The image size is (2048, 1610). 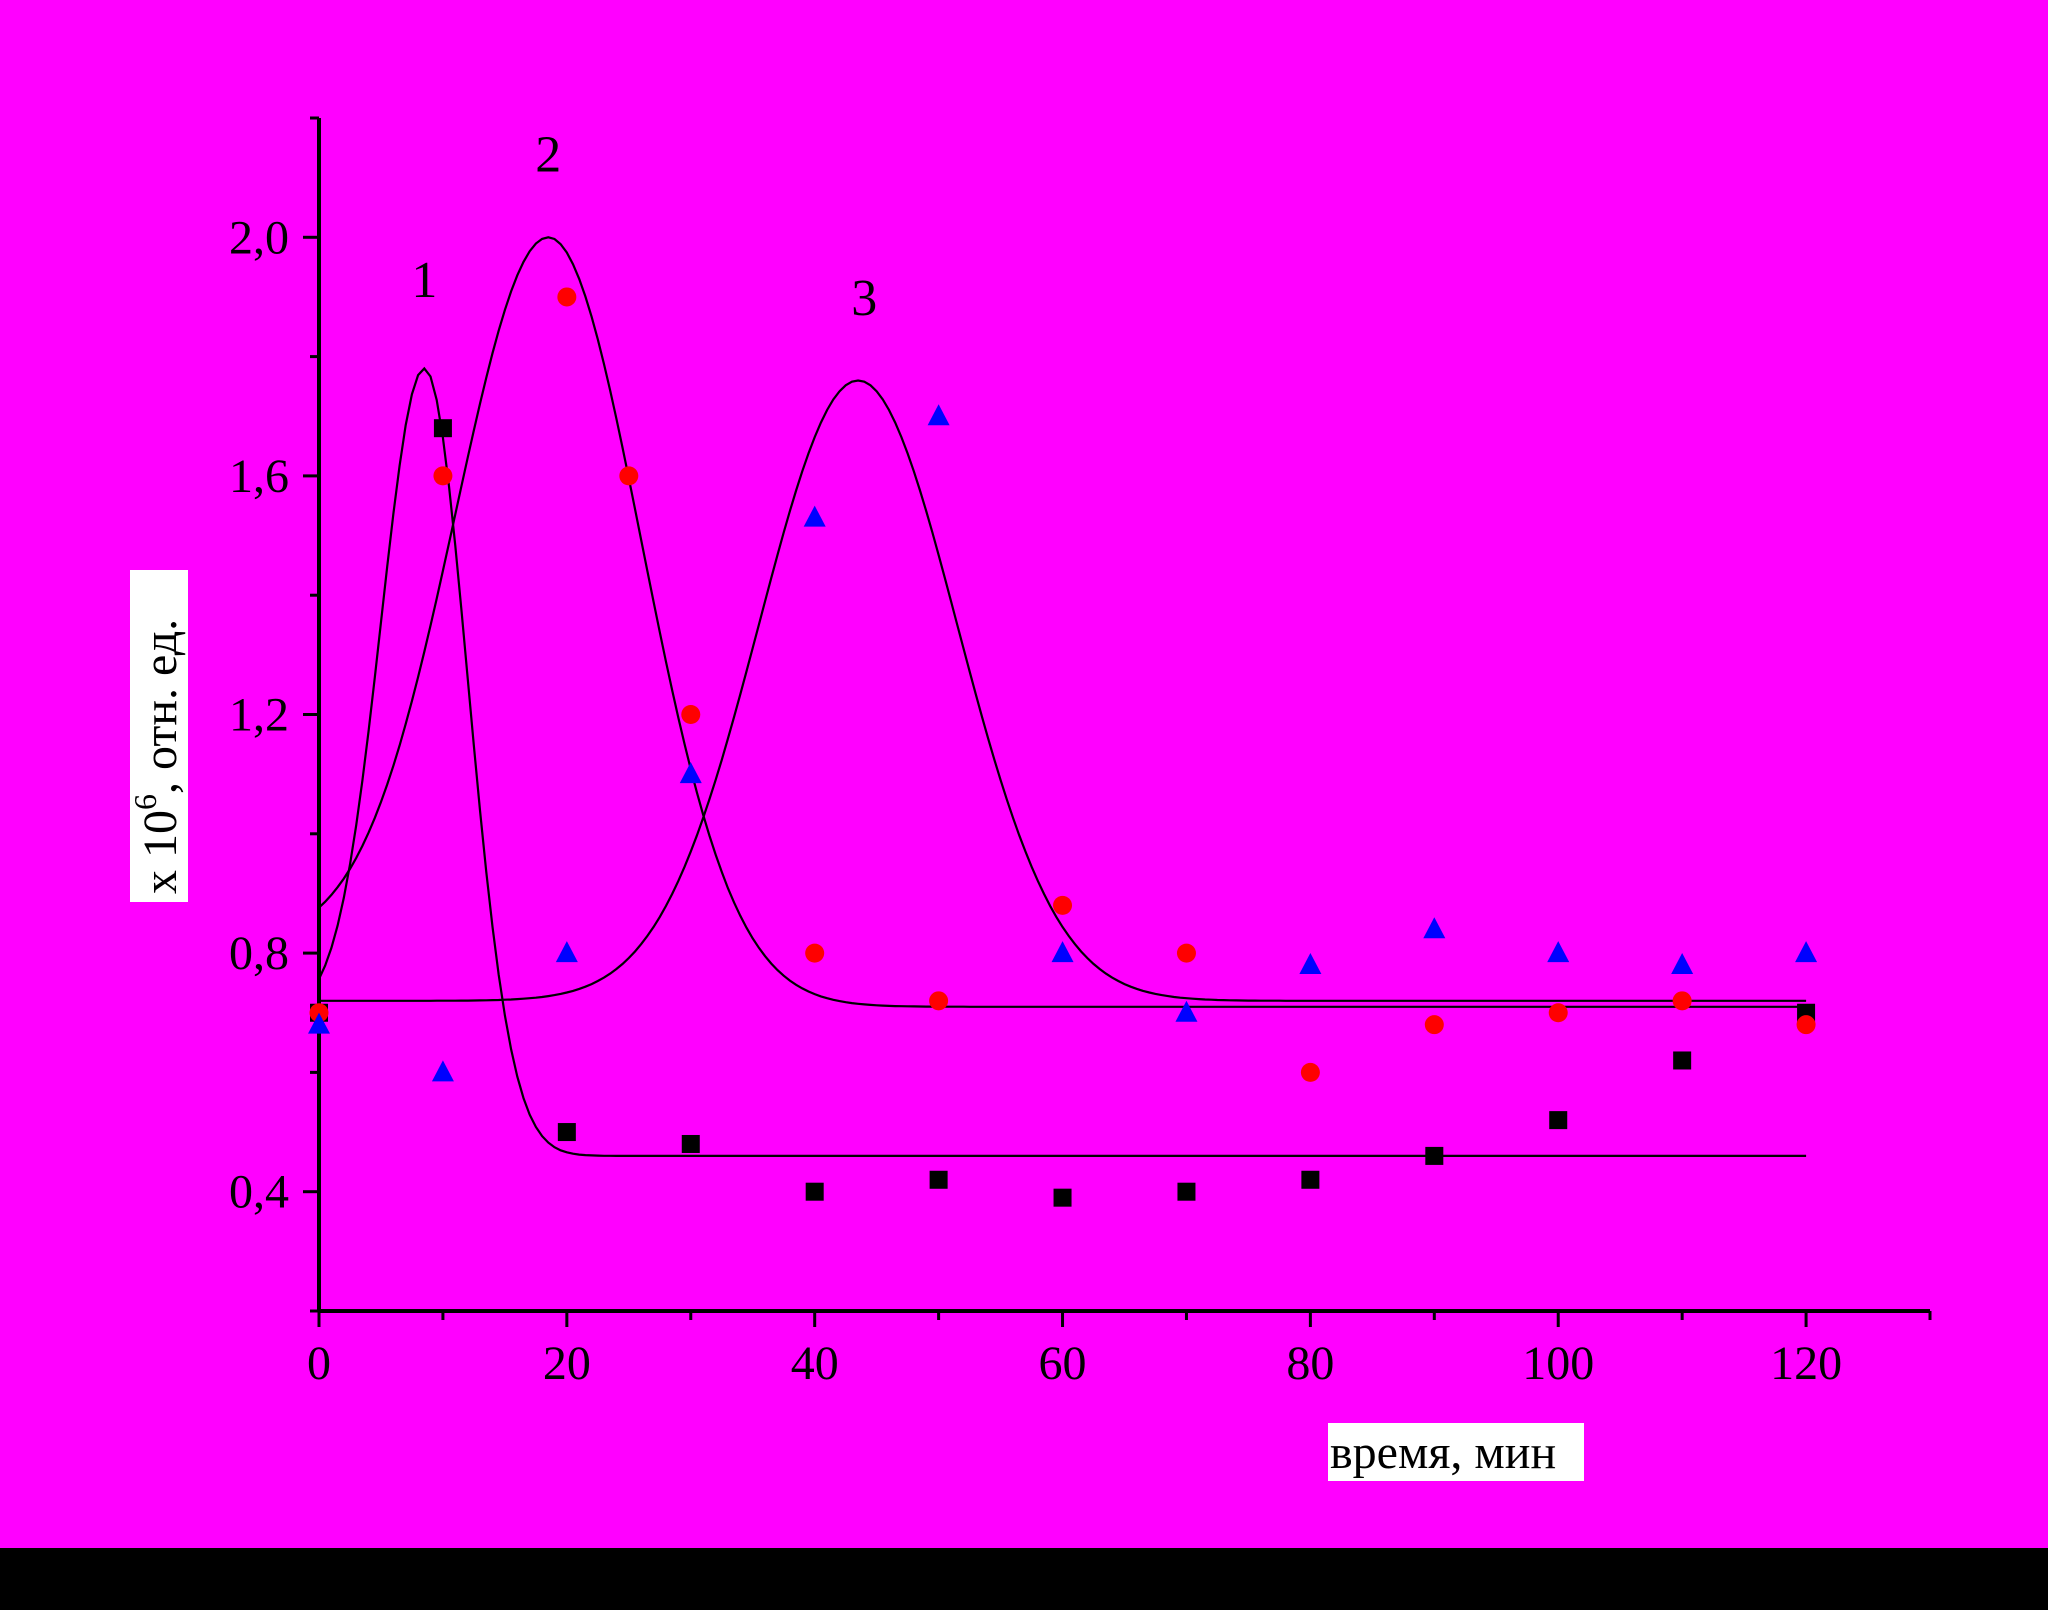 I want to click on x-axis-label: время, мин, so click(x=1456, y=1452).